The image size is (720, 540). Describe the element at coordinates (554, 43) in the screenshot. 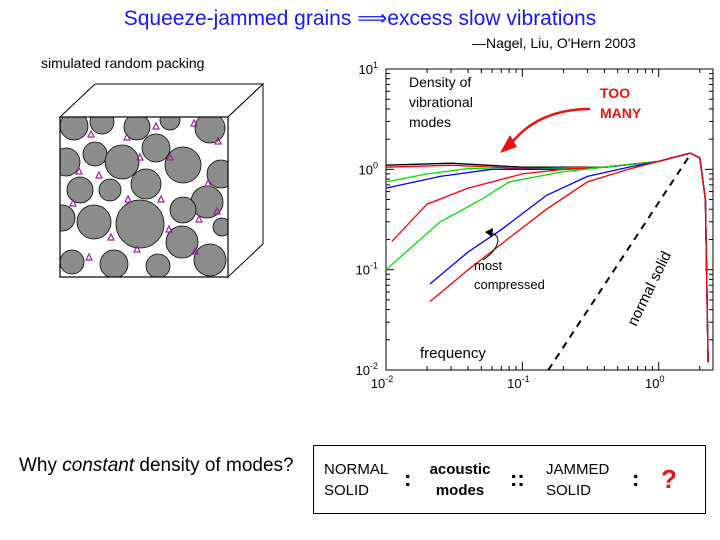

I see `citation: —Nagel, Liu, O'Hern 2003` at that location.